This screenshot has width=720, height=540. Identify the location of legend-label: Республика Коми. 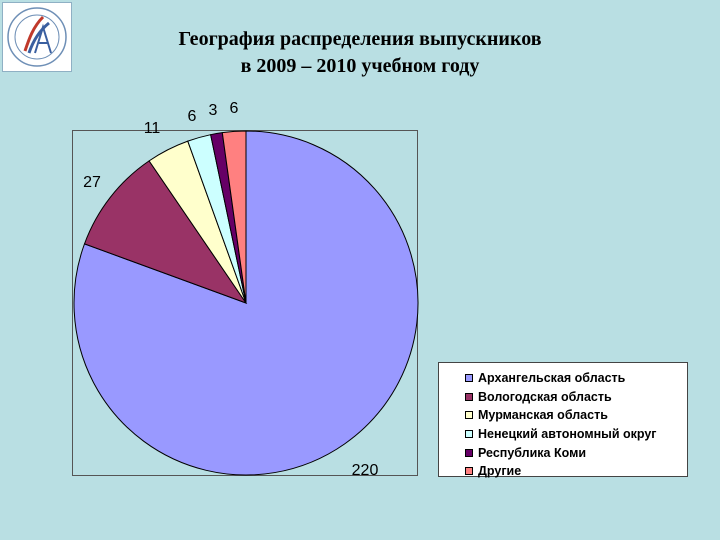
(532, 452).